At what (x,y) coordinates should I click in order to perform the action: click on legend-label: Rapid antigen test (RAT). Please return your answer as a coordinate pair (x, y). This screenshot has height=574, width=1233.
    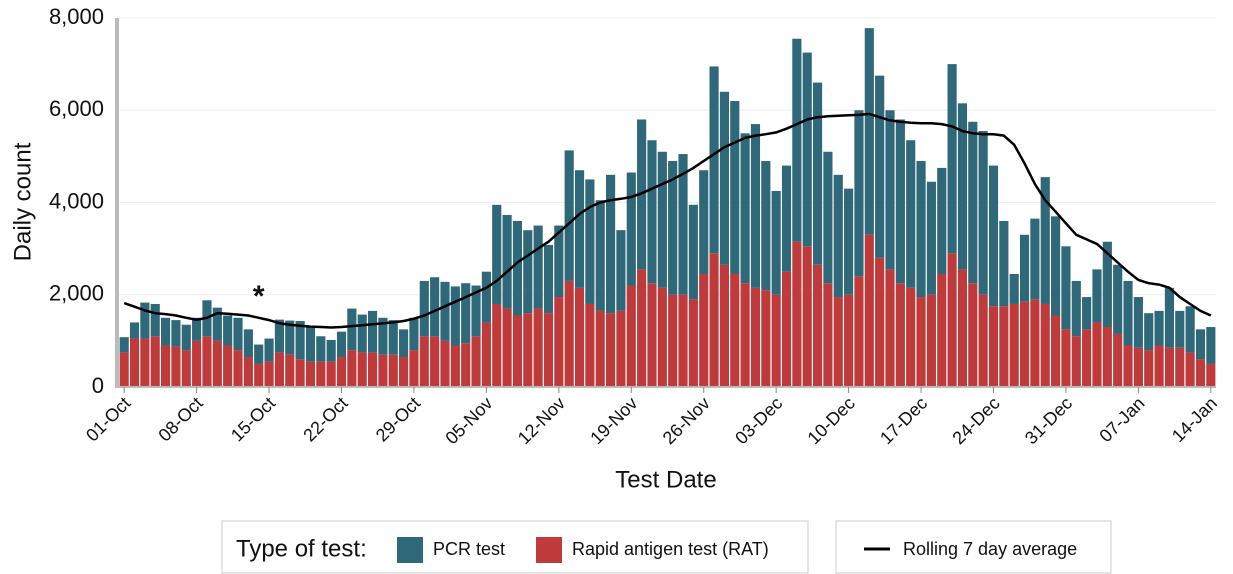
    Looking at the image, I should click on (670, 549).